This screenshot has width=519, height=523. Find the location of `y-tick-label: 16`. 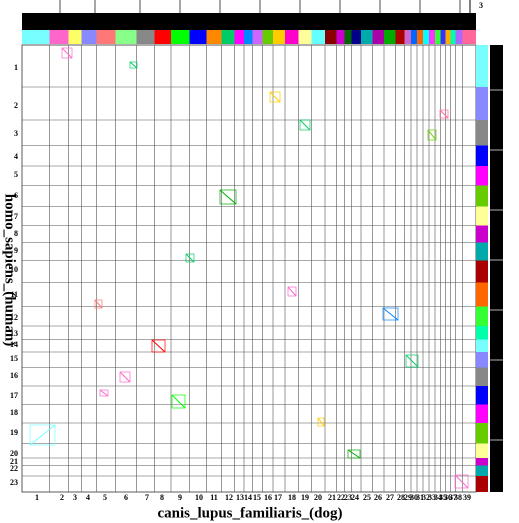

y-tick-label: 16 is located at coordinates (14, 375).